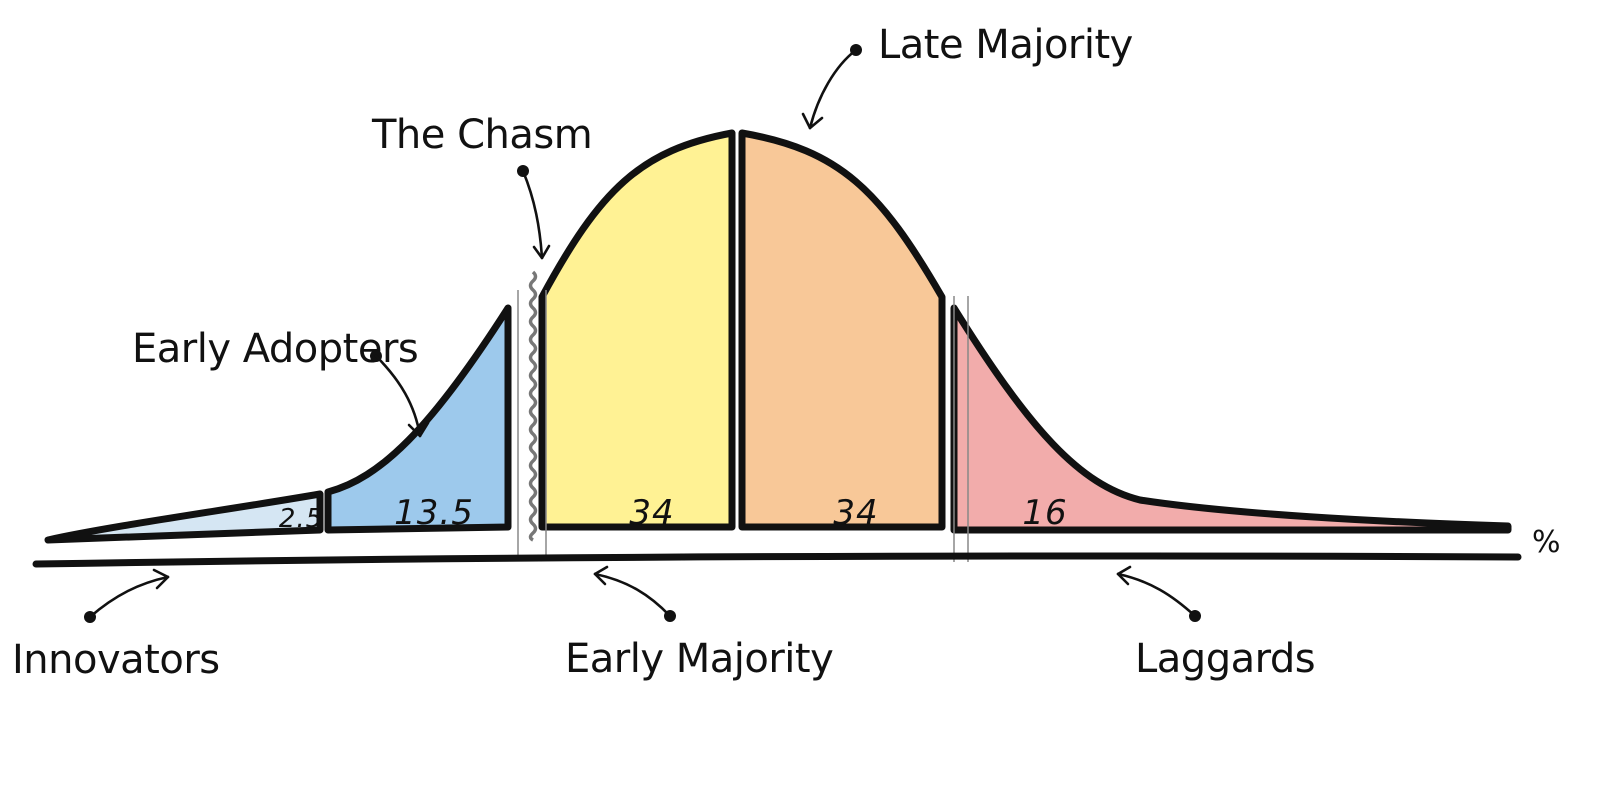  What do you see at coordinates (127, 595) in the screenshot?
I see `innovators-pointer` at bounding box center [127, 595].